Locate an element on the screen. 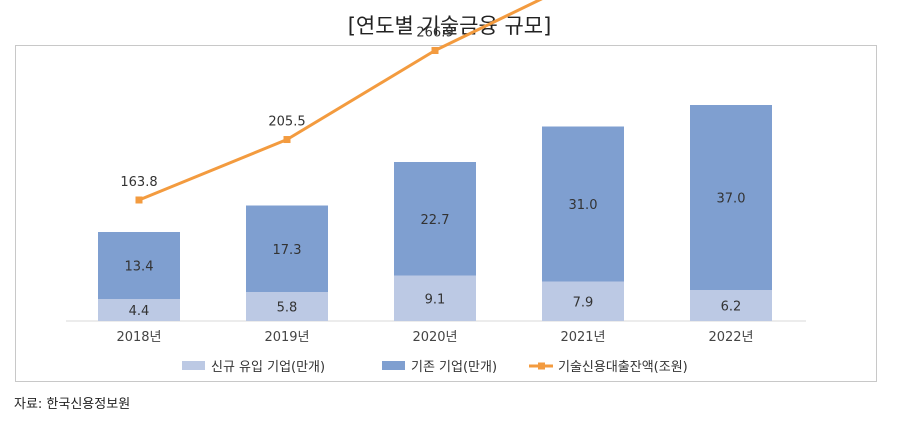 This screenshot has width=899, height=426. legend: 신규 유입 기업(만개) 기존 기업(만개) 기술신용대출잔액(조원) is located at coordinates (435, 367).